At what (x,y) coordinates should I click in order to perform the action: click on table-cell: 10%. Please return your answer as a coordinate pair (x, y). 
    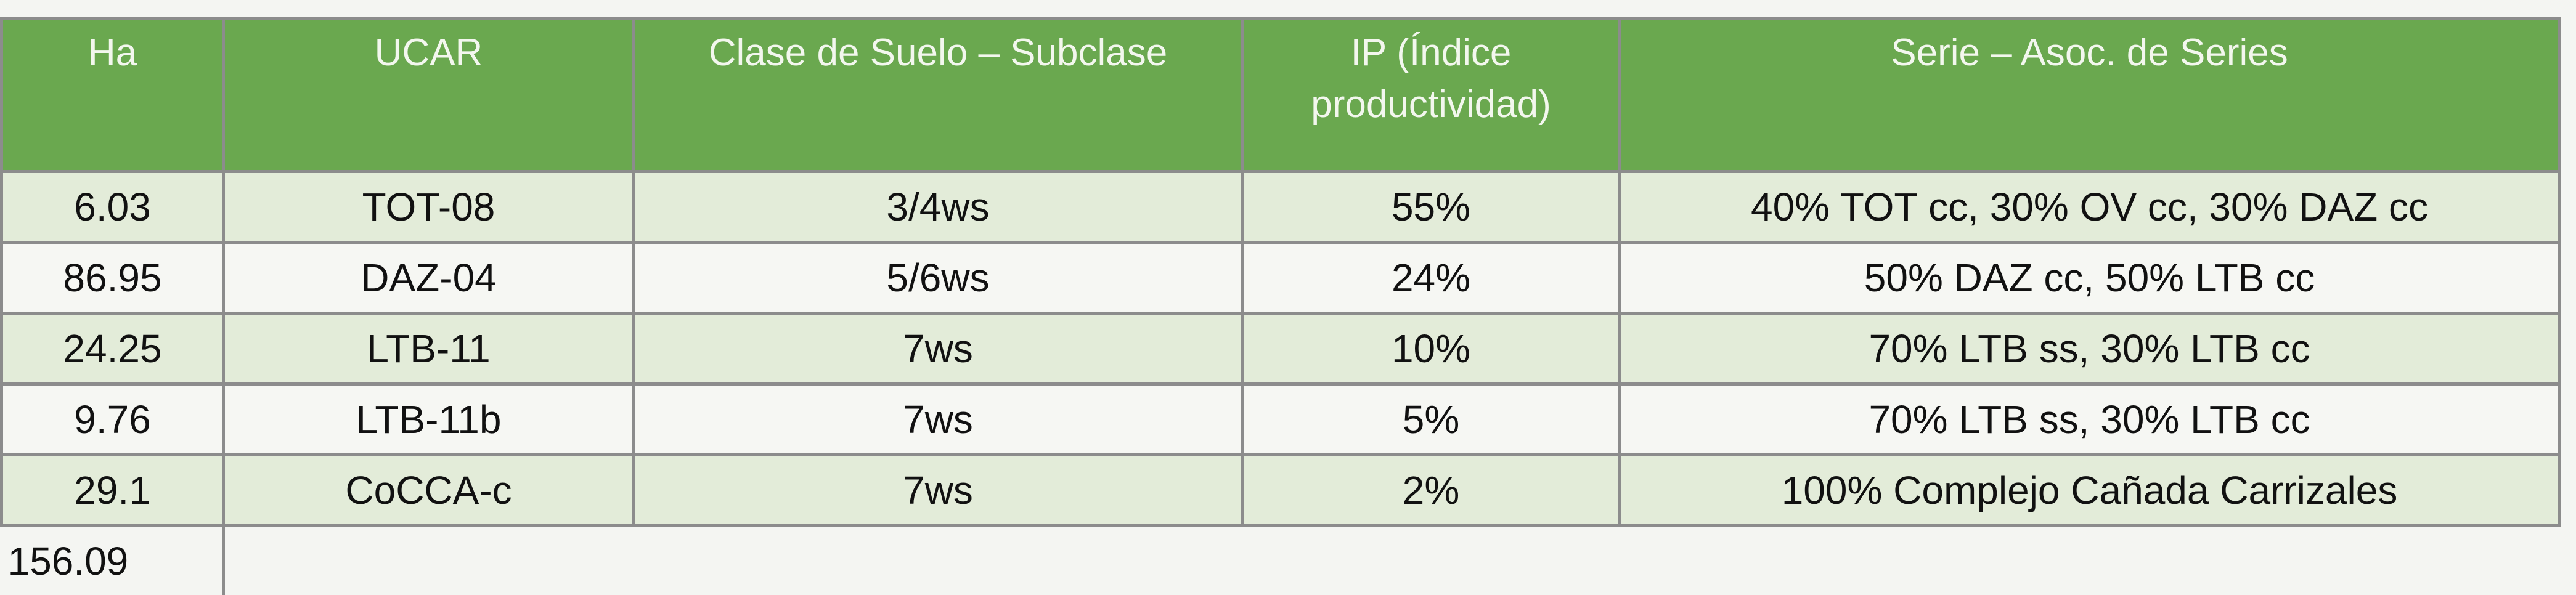
    Looking at the image, I should click on (1431, 349).